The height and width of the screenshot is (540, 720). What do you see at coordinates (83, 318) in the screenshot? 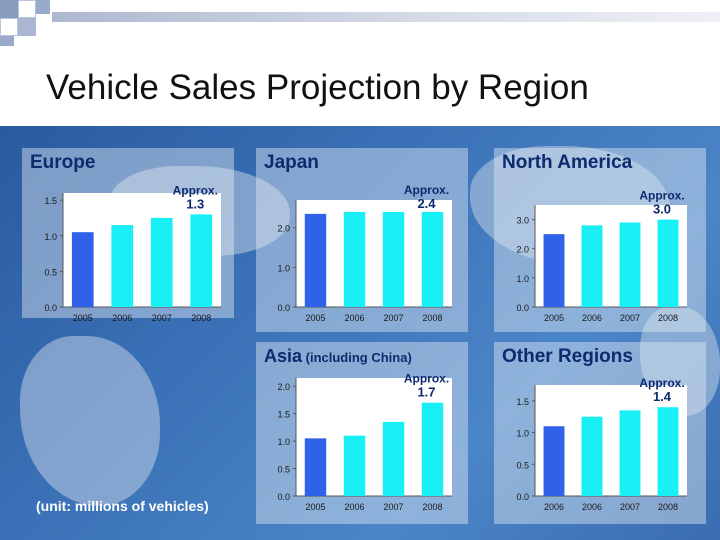
I see `europe-x-tick-label: 2005` at bounding box center [83, 318].